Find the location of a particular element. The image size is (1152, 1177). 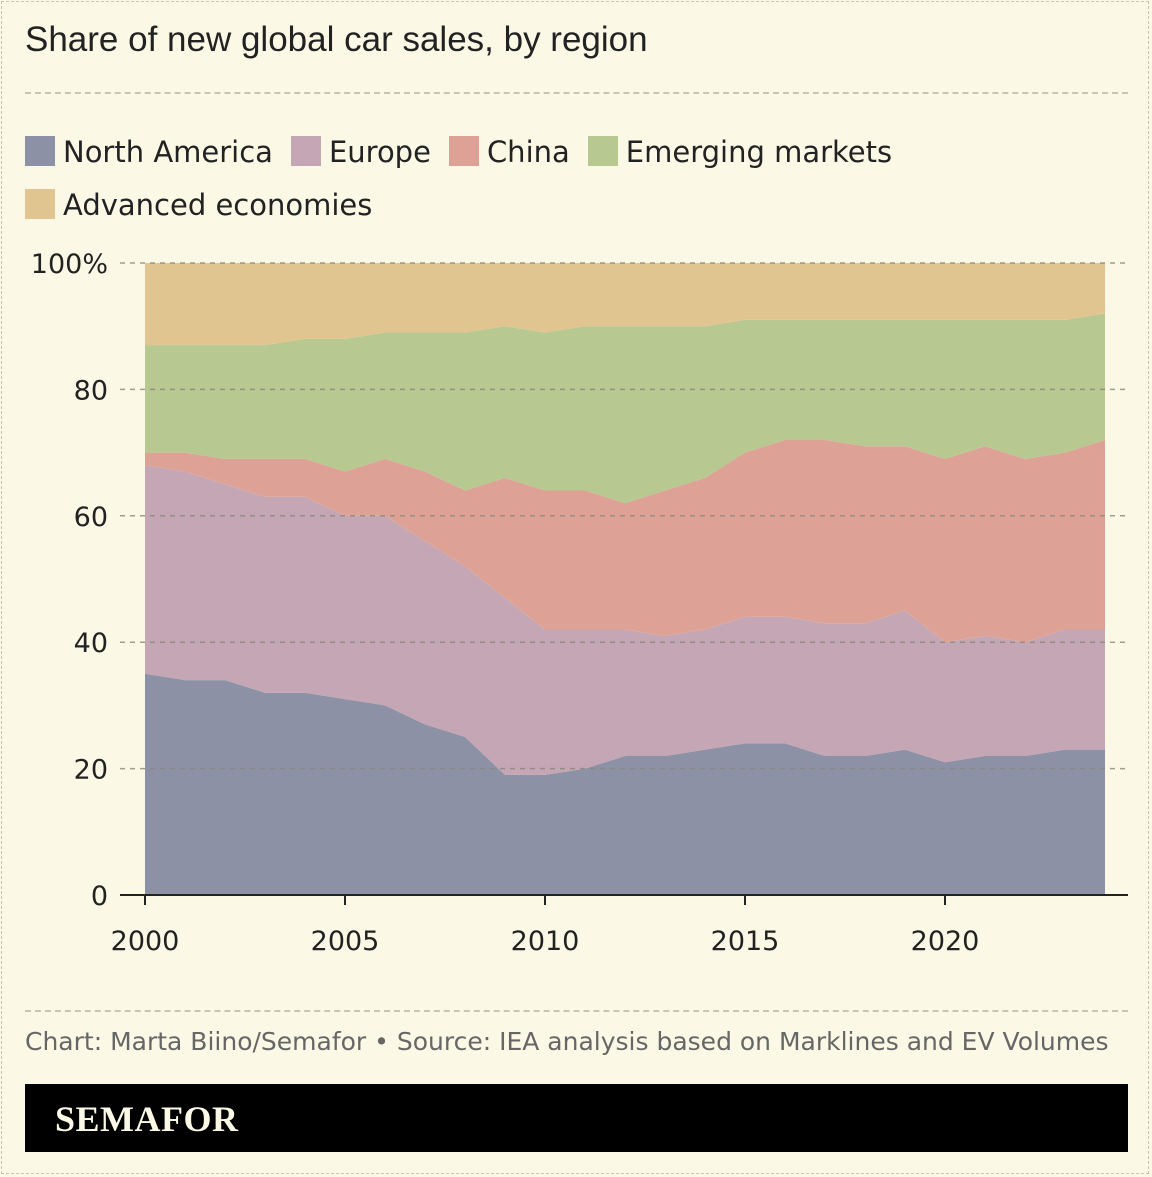

legend-item: Emerging markets is located at coordinates (740, 152).